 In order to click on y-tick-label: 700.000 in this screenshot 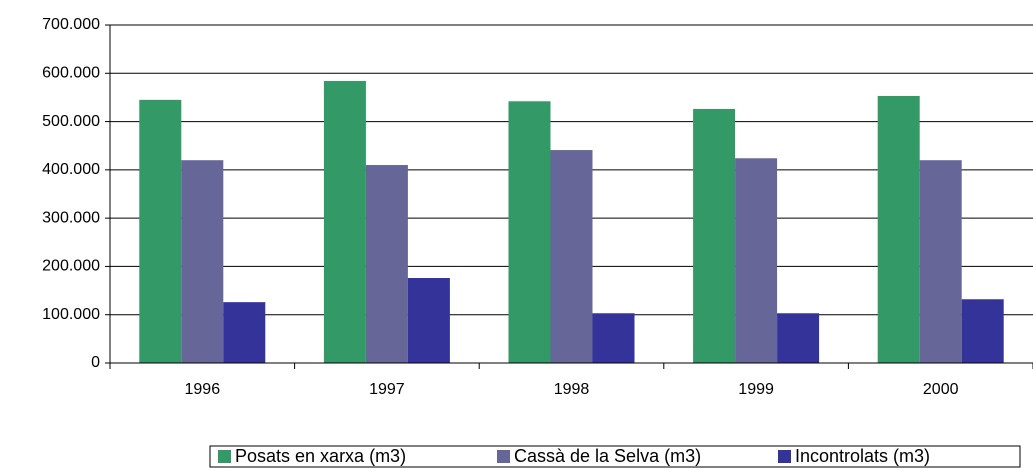, I will do `click(71, 24)`.